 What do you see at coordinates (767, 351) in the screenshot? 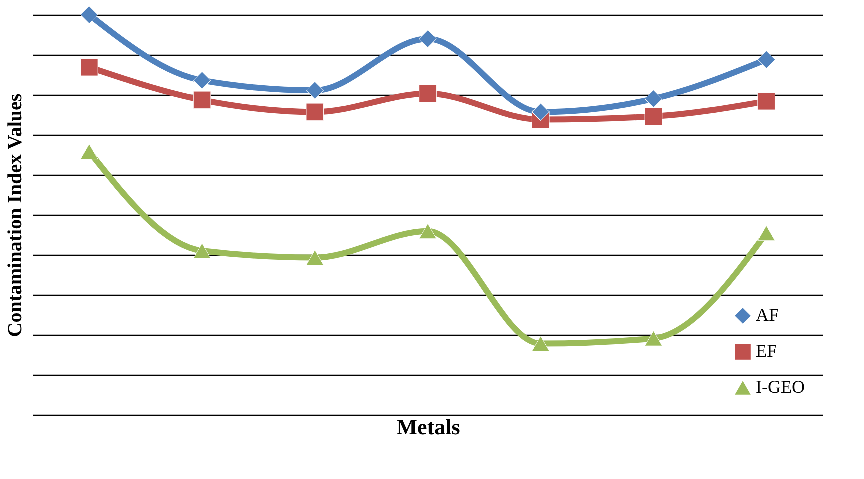
I see `legend-label: EF` at bounding box center [767, 351].